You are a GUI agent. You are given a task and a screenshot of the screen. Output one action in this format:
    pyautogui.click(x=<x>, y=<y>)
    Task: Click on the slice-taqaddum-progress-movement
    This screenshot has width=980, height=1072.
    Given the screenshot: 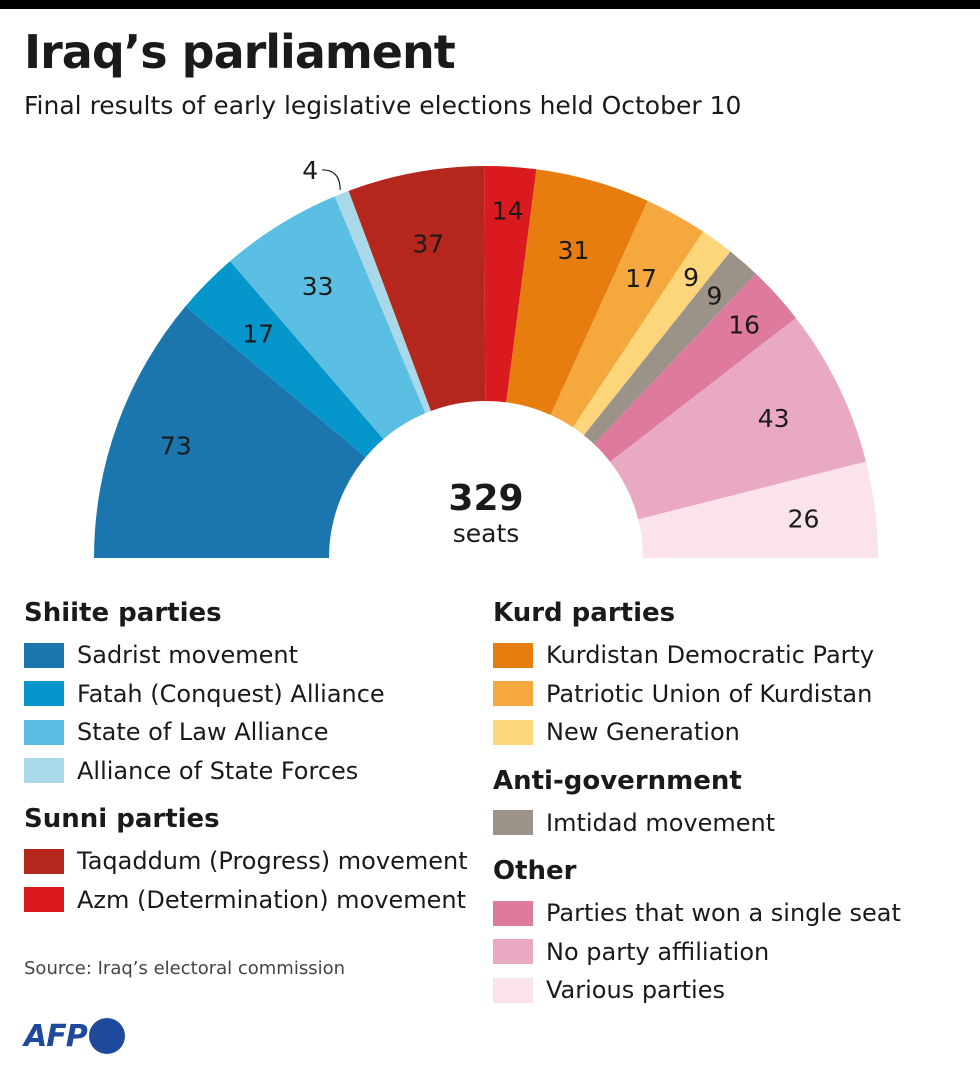 What is the action you would take?
    pyautogui.click(x=417, y=288)
    